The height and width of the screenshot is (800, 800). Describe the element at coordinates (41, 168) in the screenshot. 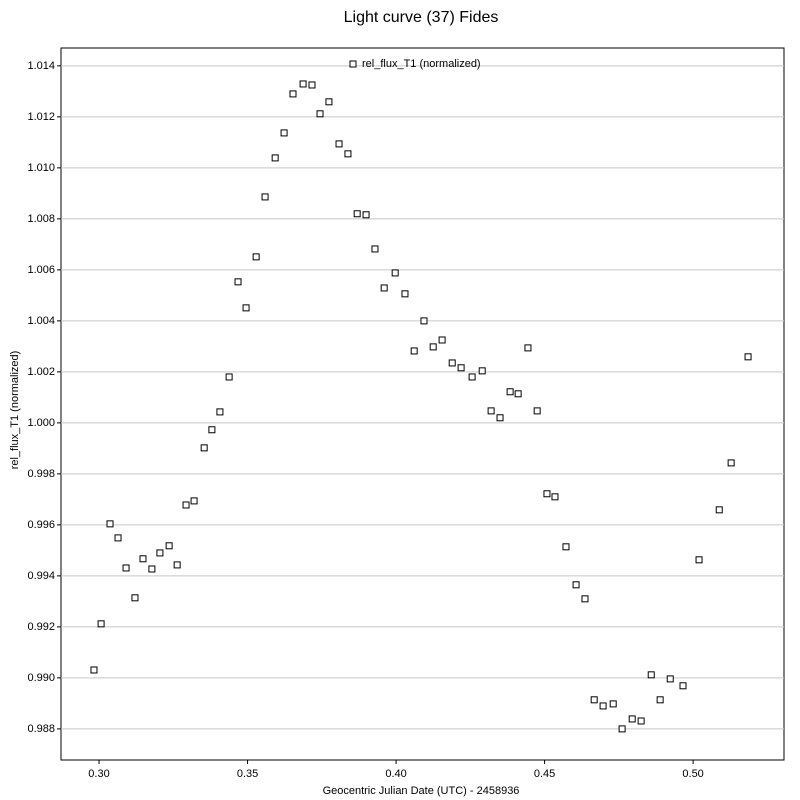

I see `y-tick-label: 1.010` at that location.